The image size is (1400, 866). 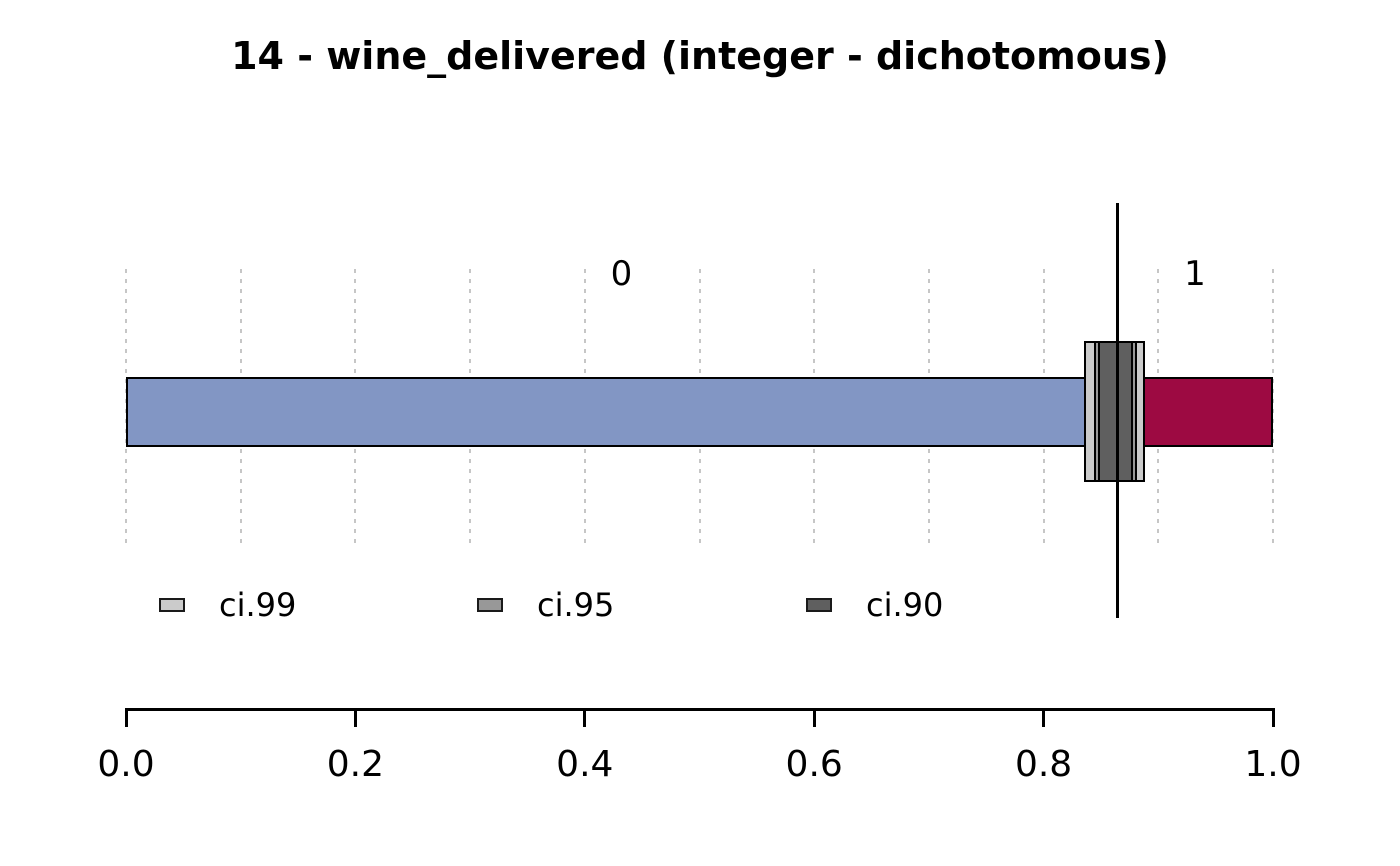 I want to click on estimate-line, so click(x=1117, y=410).